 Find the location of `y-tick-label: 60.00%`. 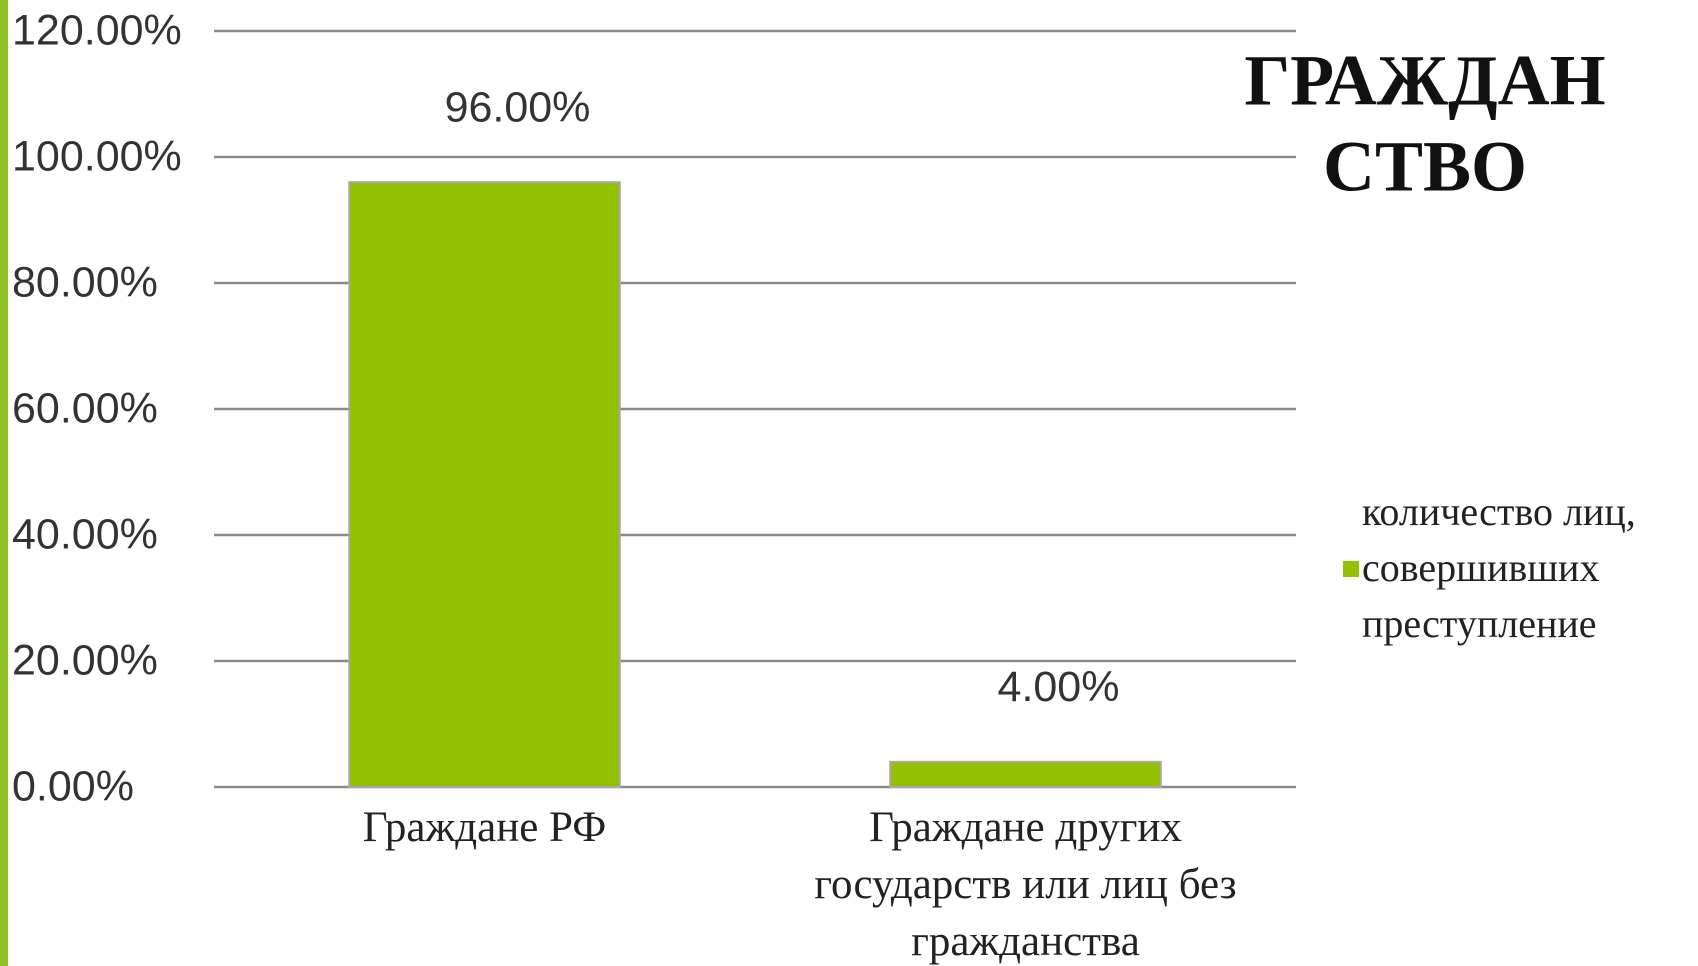

y-tick-label: 60.00% is located at coordinates (85, 408).